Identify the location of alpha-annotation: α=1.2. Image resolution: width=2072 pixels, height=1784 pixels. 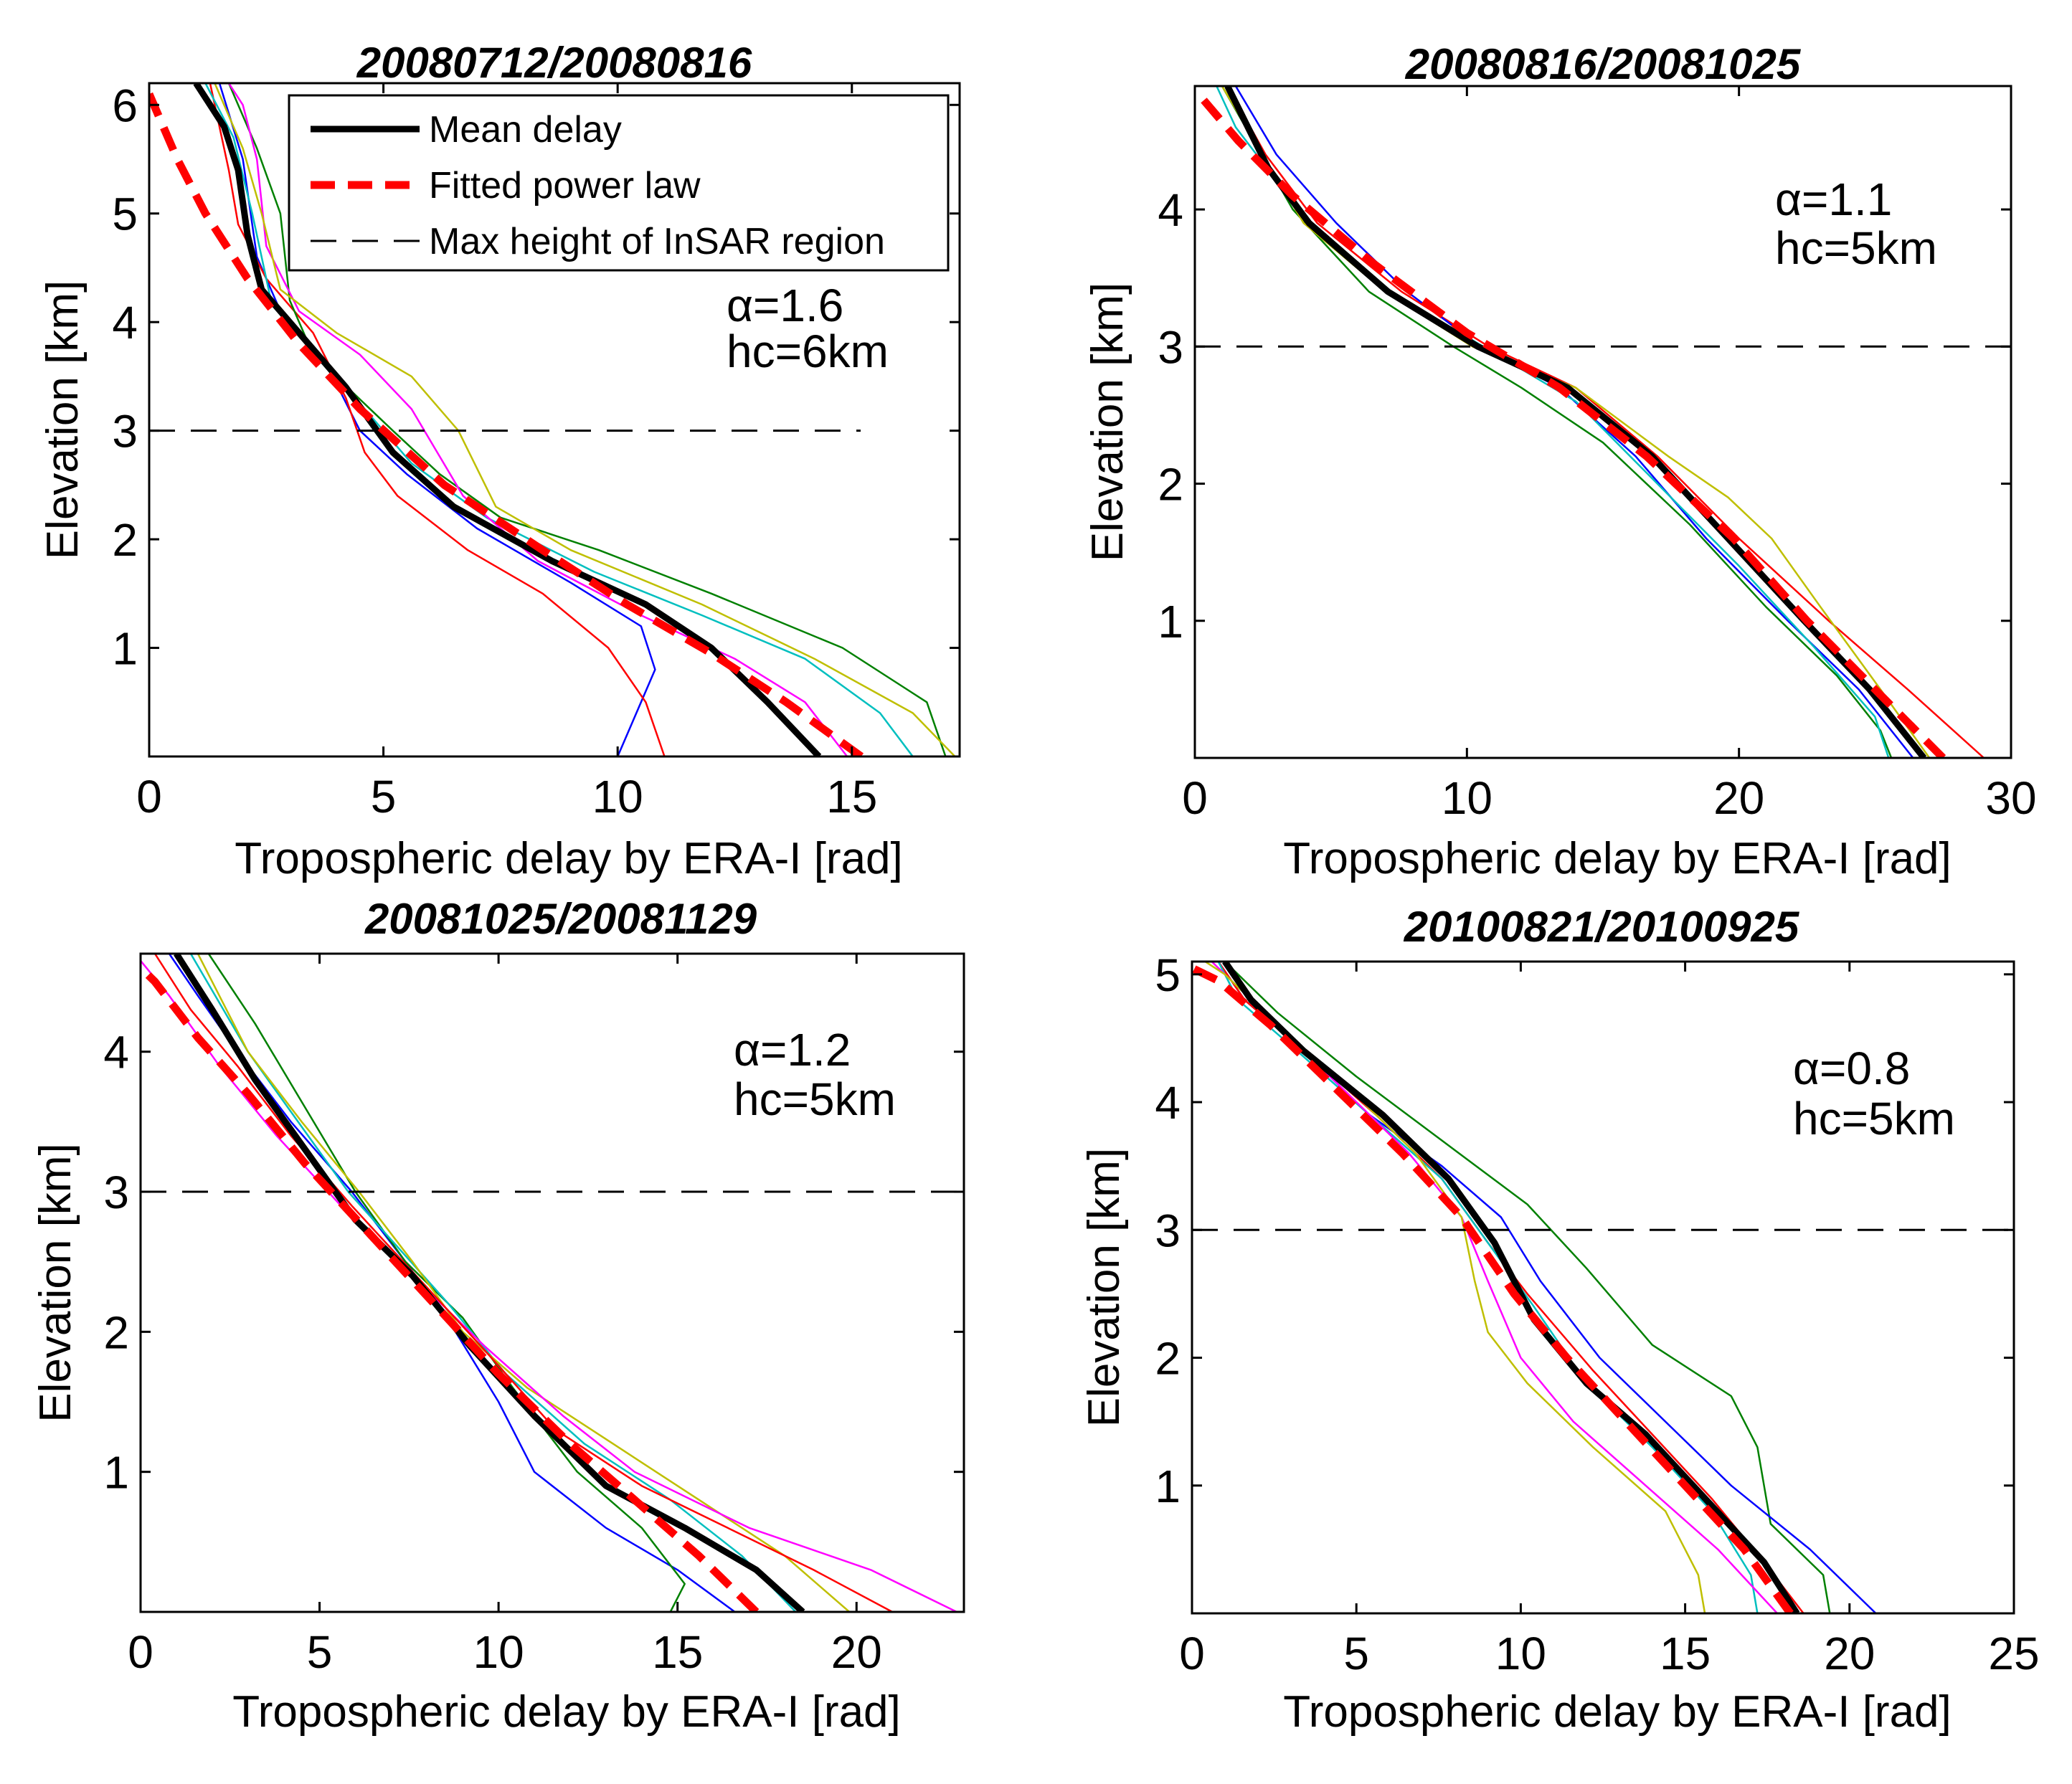
(792, 1050).